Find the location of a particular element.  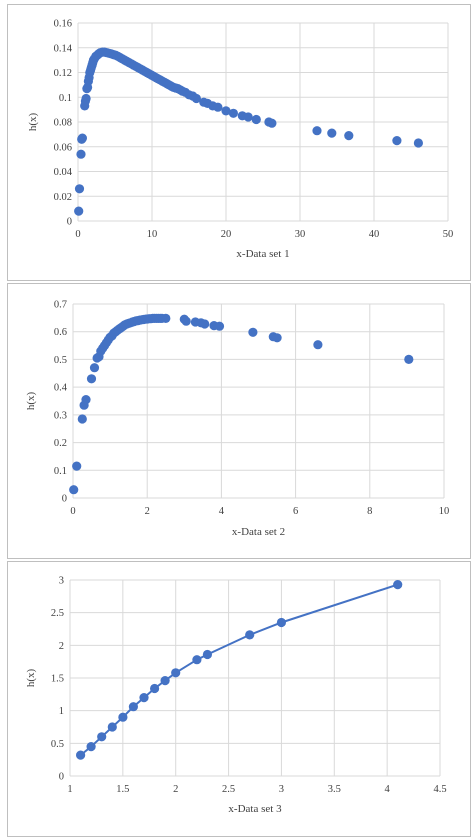

y-tick-label: 0.08 is located at coordinates (63, 123).